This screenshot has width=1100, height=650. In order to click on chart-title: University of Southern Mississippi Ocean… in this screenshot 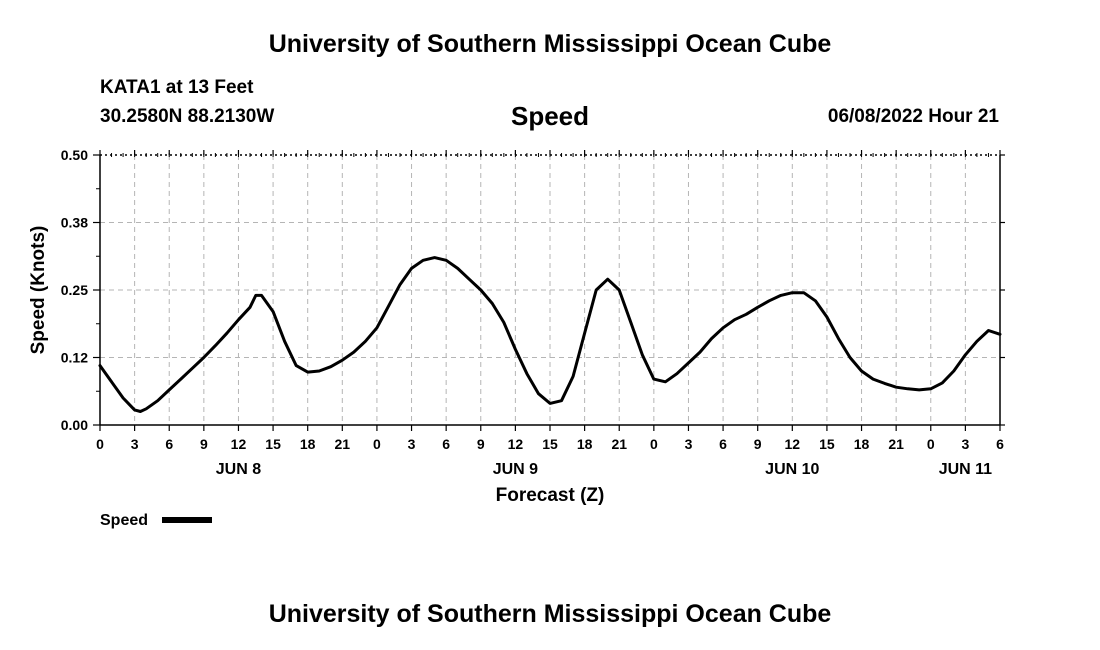, I will do `click(550, 44)`.